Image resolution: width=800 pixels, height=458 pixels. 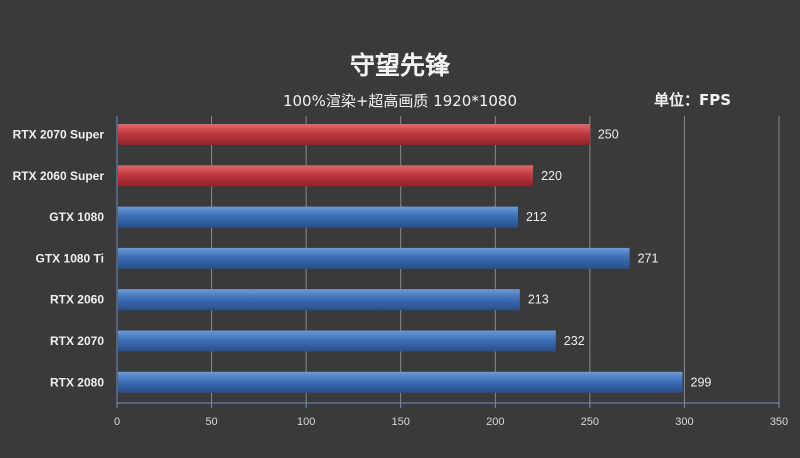 What do you see at coordinates (693, 100) in the screenshot?
I see `unit-label: 单位：FPS` at bounding box center [693, 100].